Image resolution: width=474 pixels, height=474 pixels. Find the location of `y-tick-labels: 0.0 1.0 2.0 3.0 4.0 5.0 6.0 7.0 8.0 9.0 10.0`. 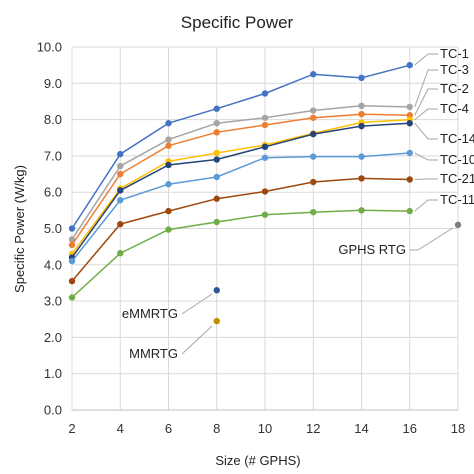

y-tick-labels: 0.0 1.0 2.0 3.0 4.0 5.0 6.0 7.0 8.0 9.0 10.0 is located at coordinates (49, 229).